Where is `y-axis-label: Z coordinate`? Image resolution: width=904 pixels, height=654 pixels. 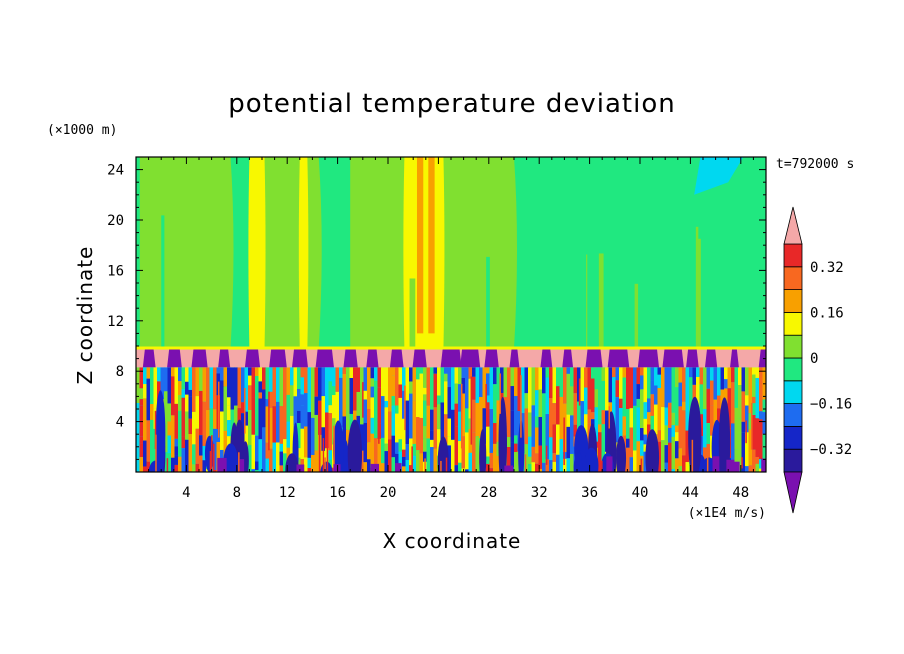
y-axis-label: Z coordinate is located at coordinates (85, 315).